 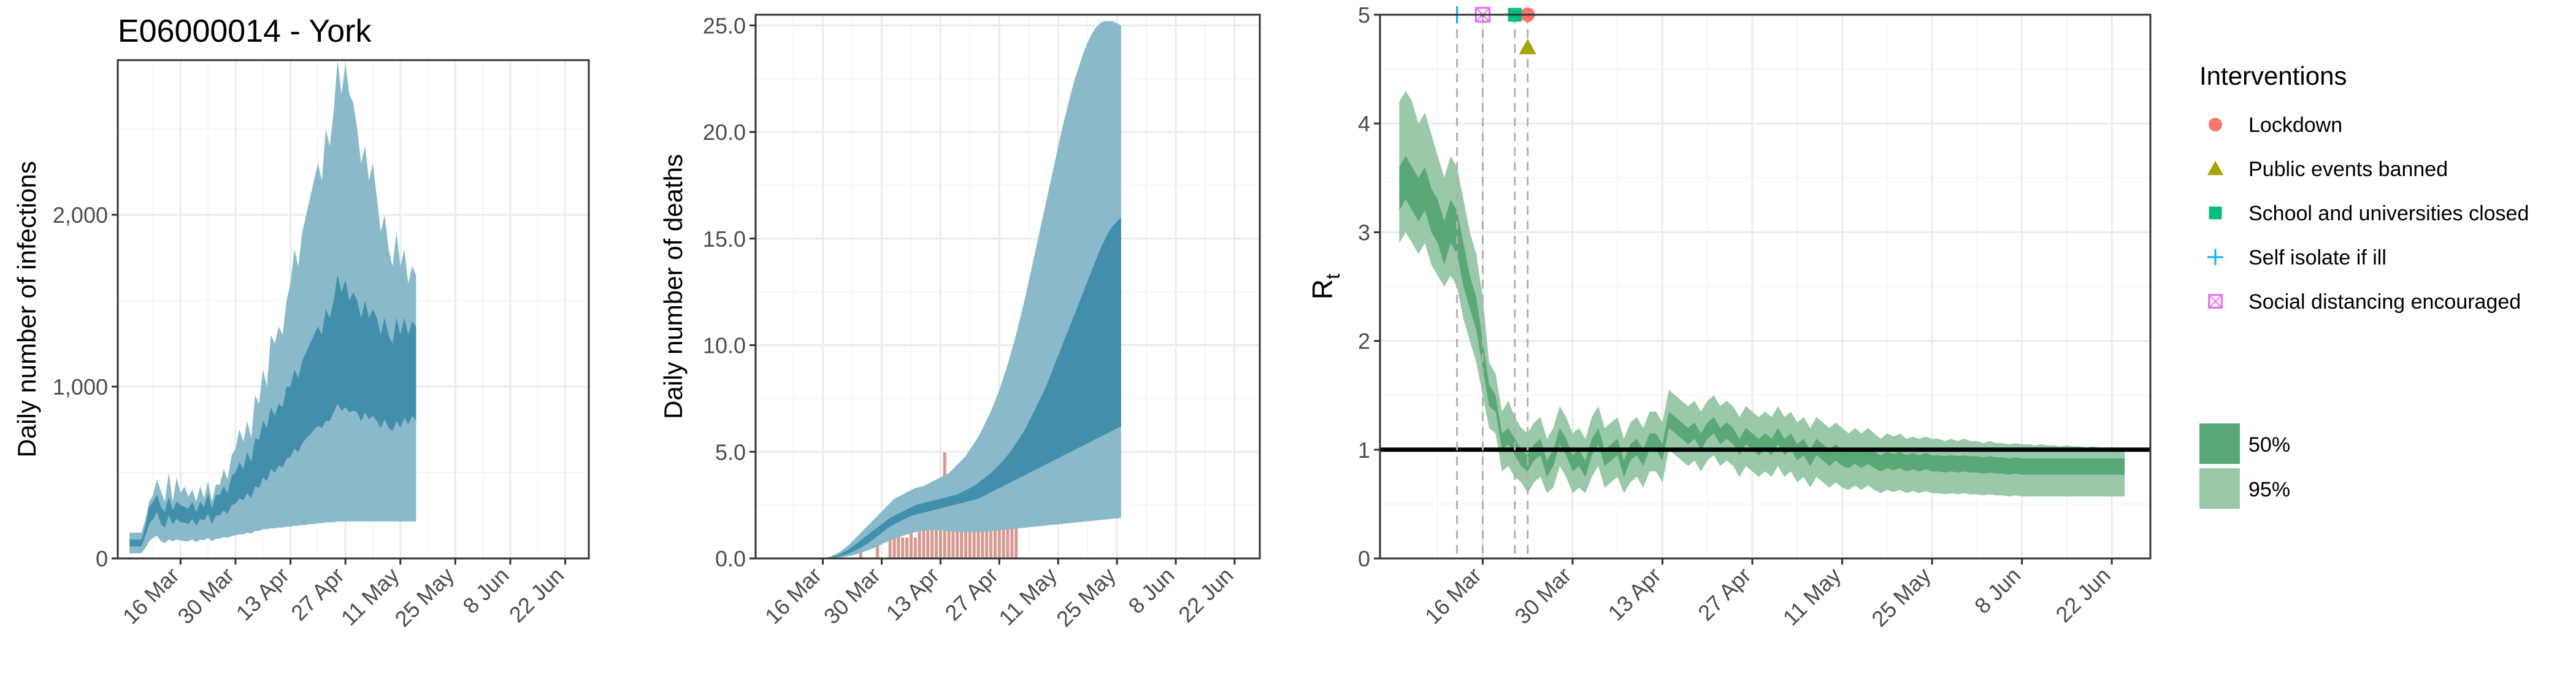 What do you see at coordinates (1527, 47) in the screenshot?
I see `intervention-marker` at bounding box center [1527, 47].